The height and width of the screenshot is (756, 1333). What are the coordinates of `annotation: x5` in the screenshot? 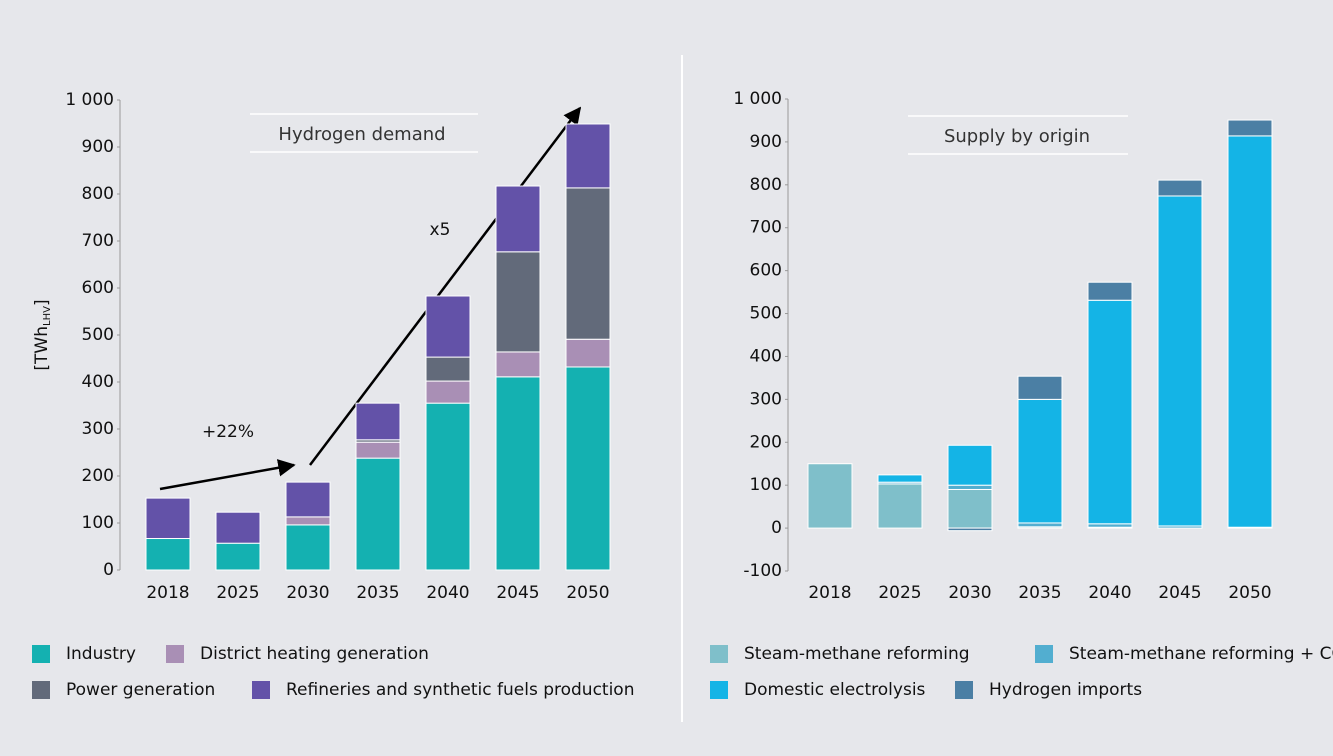 It's located at (440, 230).